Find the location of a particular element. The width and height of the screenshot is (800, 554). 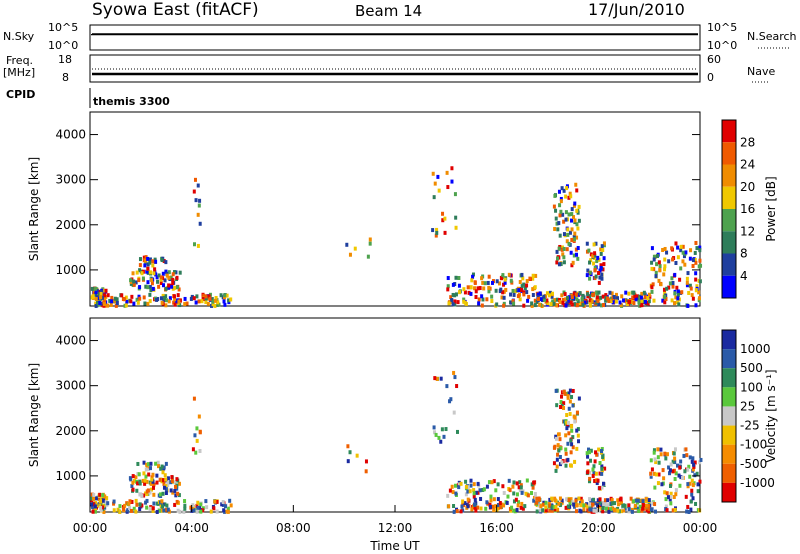

colorbar-tick: 8 is located at coordinates (744, 254).